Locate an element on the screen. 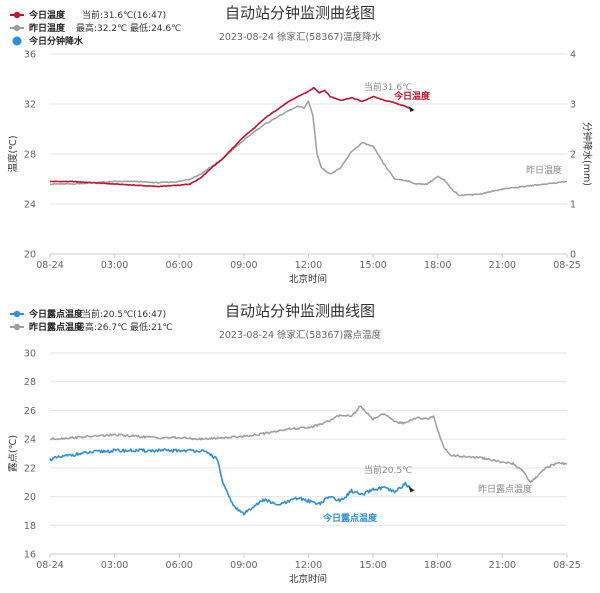  y-tick-label: 32 is located at coordinates (30, 105).